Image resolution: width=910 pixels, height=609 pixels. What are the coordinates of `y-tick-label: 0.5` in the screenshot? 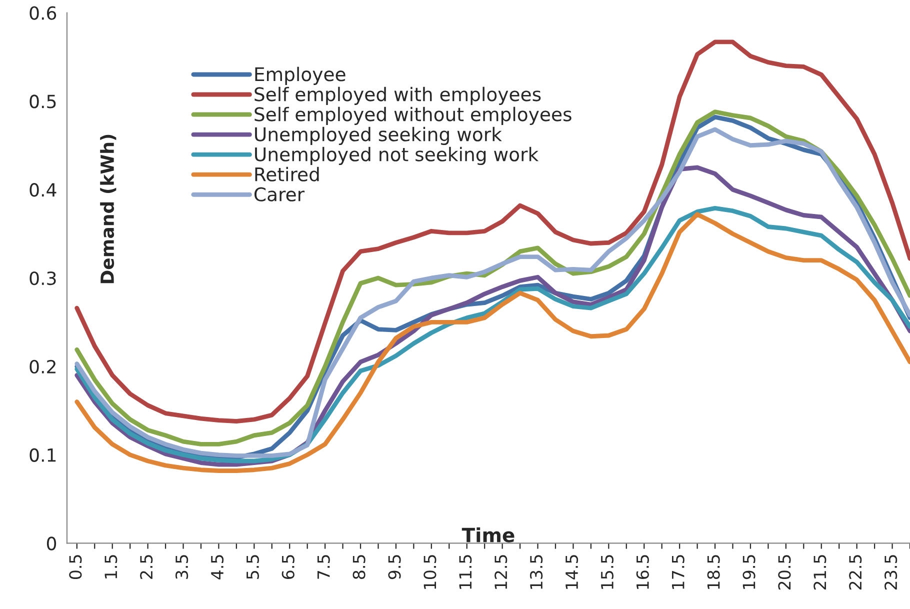 It's located at (43, 101).